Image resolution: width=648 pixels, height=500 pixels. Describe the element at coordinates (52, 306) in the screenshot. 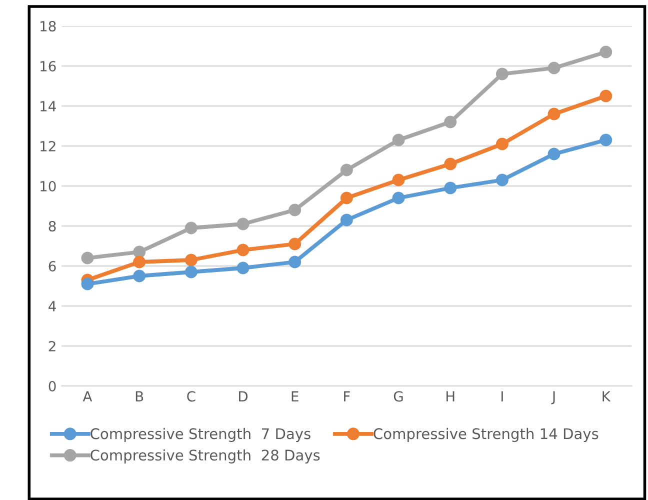

I see `y-tick-label: 4` at that location.